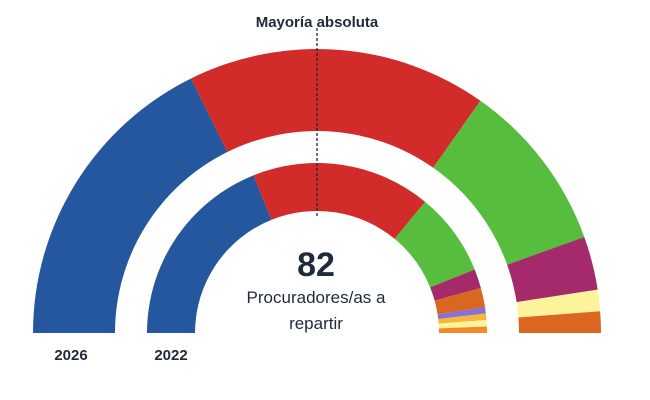  Describe the element at coordinates (70, 355) in the screenshot. I see `ring-label-2026: 2026` at that location.